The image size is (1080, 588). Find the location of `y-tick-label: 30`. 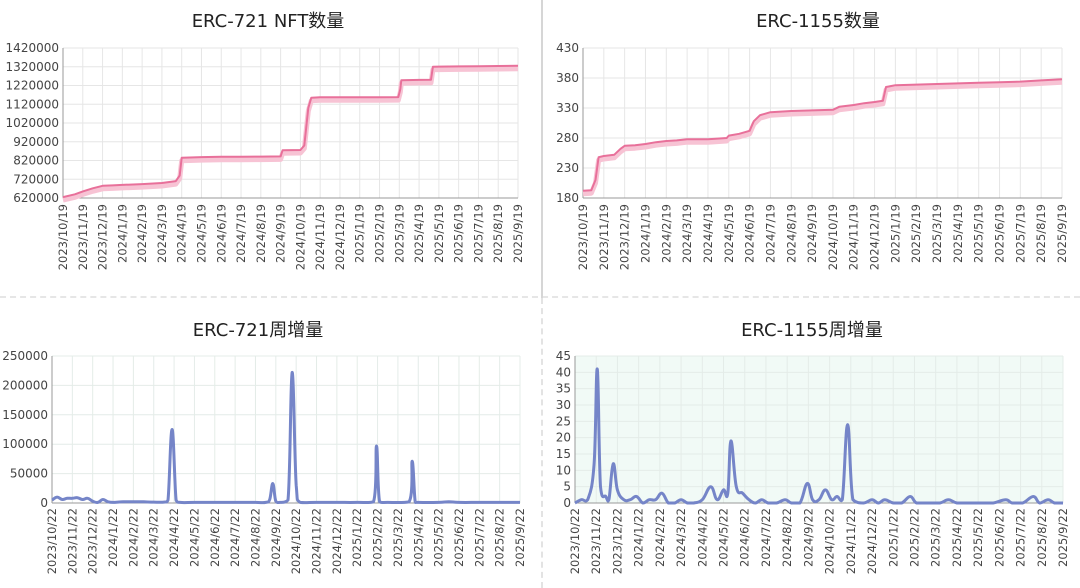

y-tick-label: 30 is located at coordinates (563, 405).